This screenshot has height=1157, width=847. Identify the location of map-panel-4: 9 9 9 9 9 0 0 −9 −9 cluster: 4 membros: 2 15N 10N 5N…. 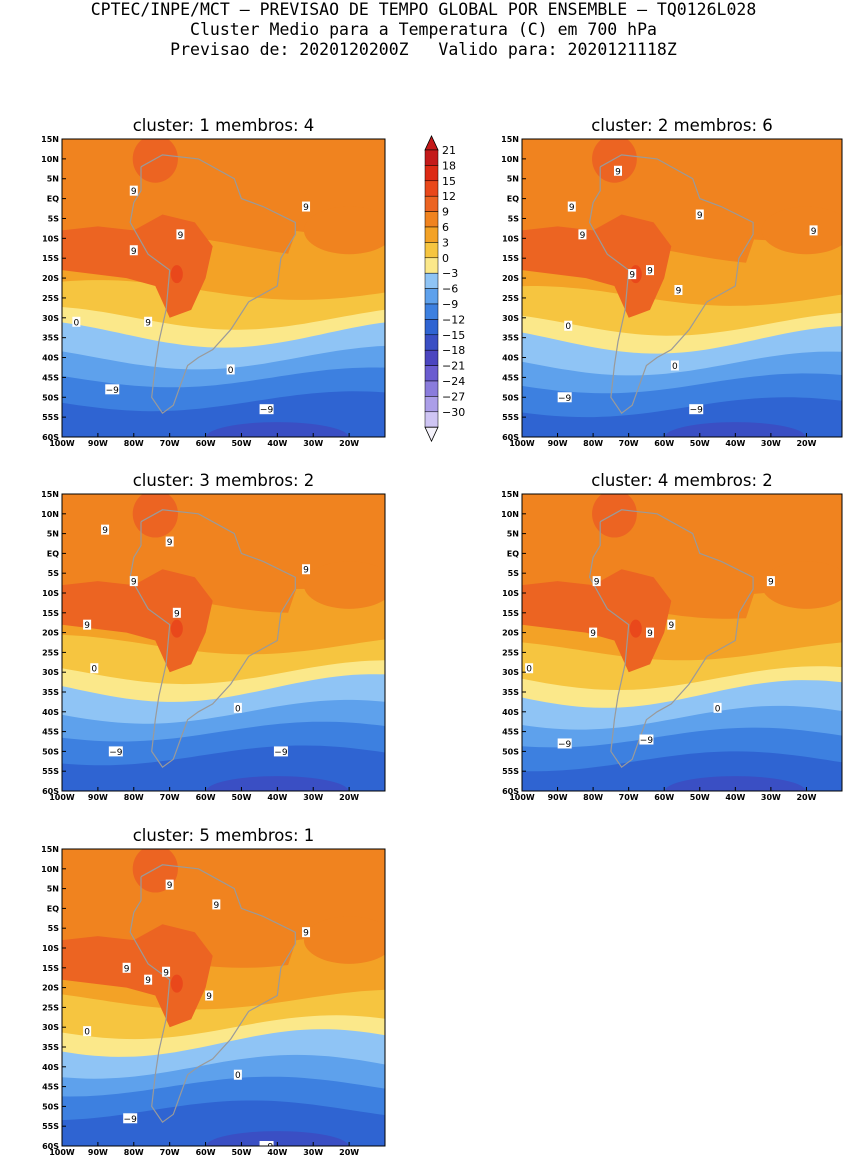
(672, 636).